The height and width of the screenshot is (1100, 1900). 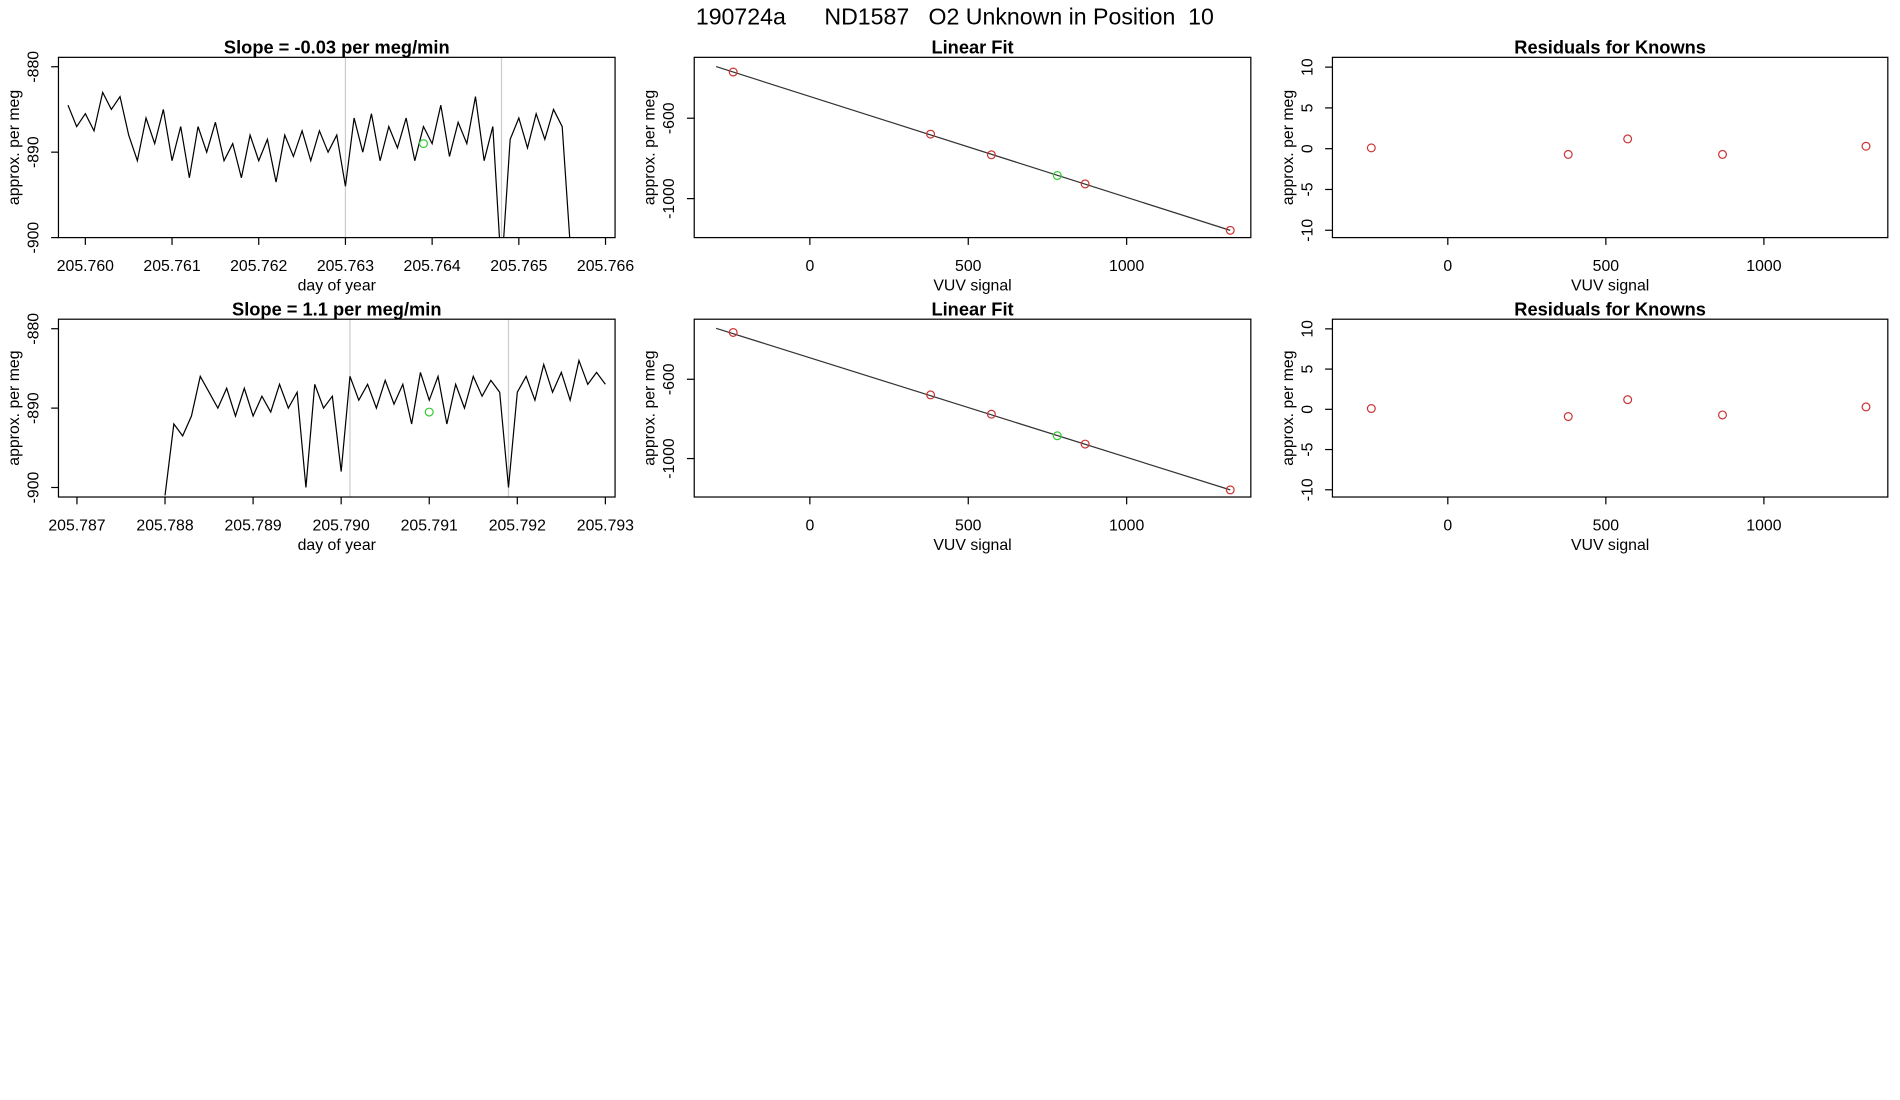 I want to click on x-tick-label: 205.761, so click(x=171, y=266).